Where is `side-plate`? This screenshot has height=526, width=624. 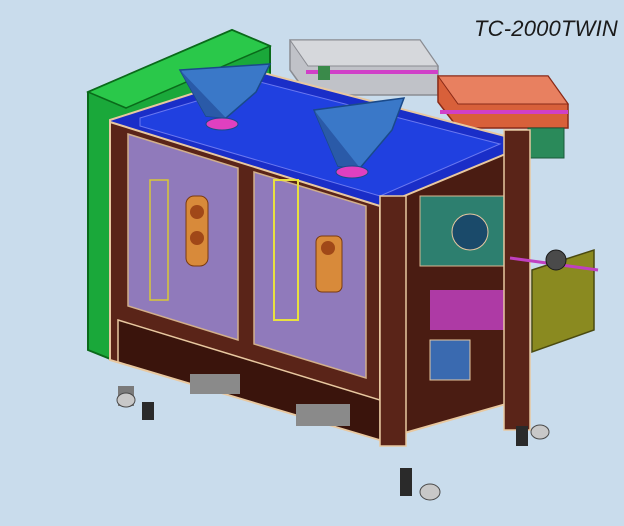
side-plate is located at coordinates (554, 301).